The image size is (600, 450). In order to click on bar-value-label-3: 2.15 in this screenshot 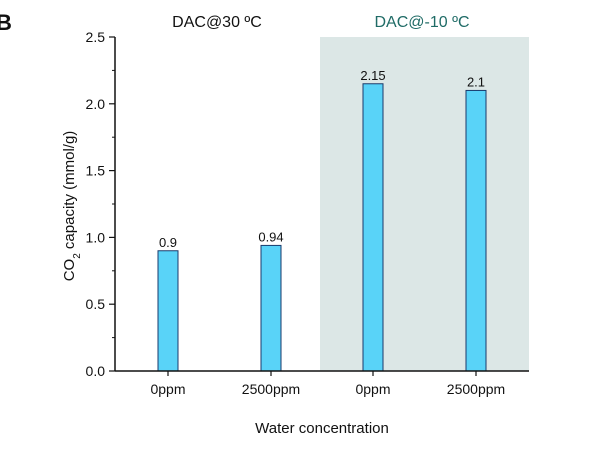, I will do `click(372, 75)`.